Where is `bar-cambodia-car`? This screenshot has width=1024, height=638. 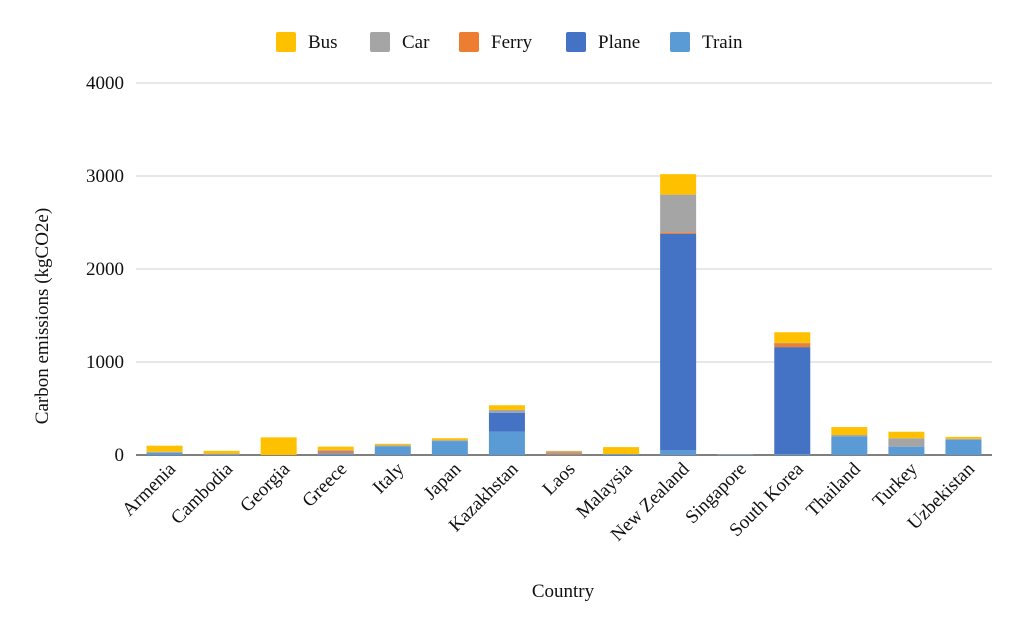
bar-cambodia-car is located at coordinates (221, 454).